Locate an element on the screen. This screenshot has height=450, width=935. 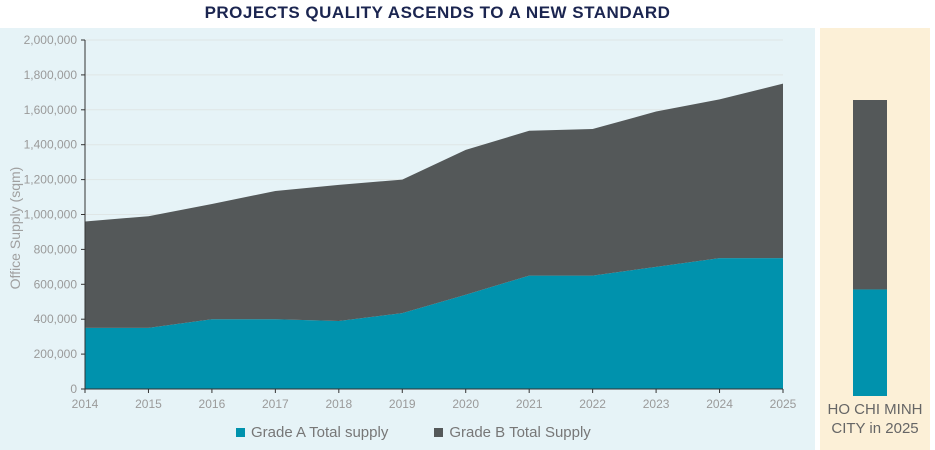
legend-item-grade-b: Grade B Total Supply is located at coordinates (512, 432).